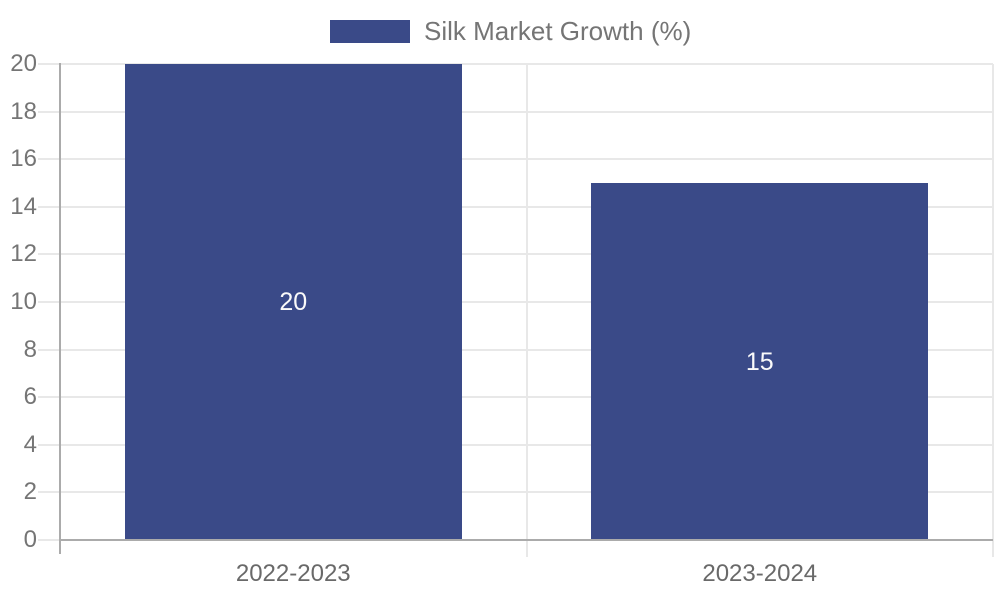 Image resolution: width=1000 pixels, height=600 pixels. What do you see at coordinates (23, 301) in the screenshot?
I see `y-tick-label: 10` at bounding box center [23, 301].